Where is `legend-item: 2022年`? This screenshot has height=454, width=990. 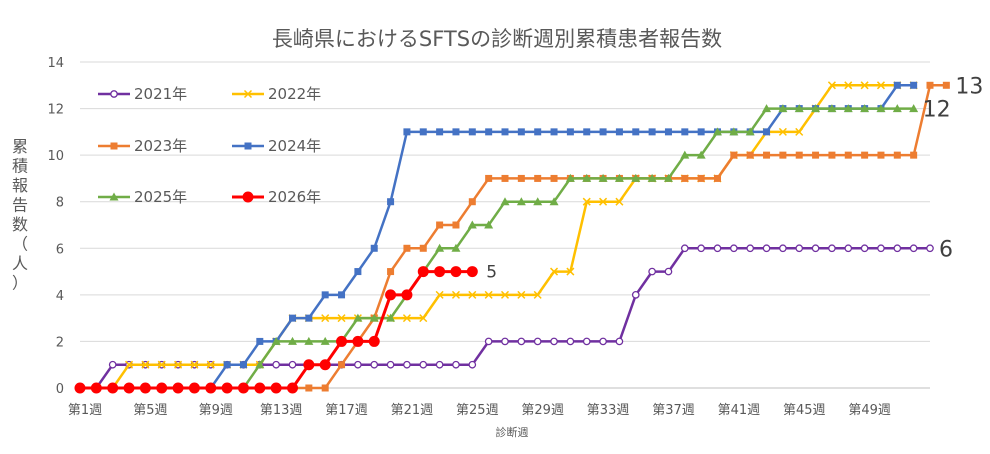 legend-item: 2022年 is located at coordinates (276, 94).